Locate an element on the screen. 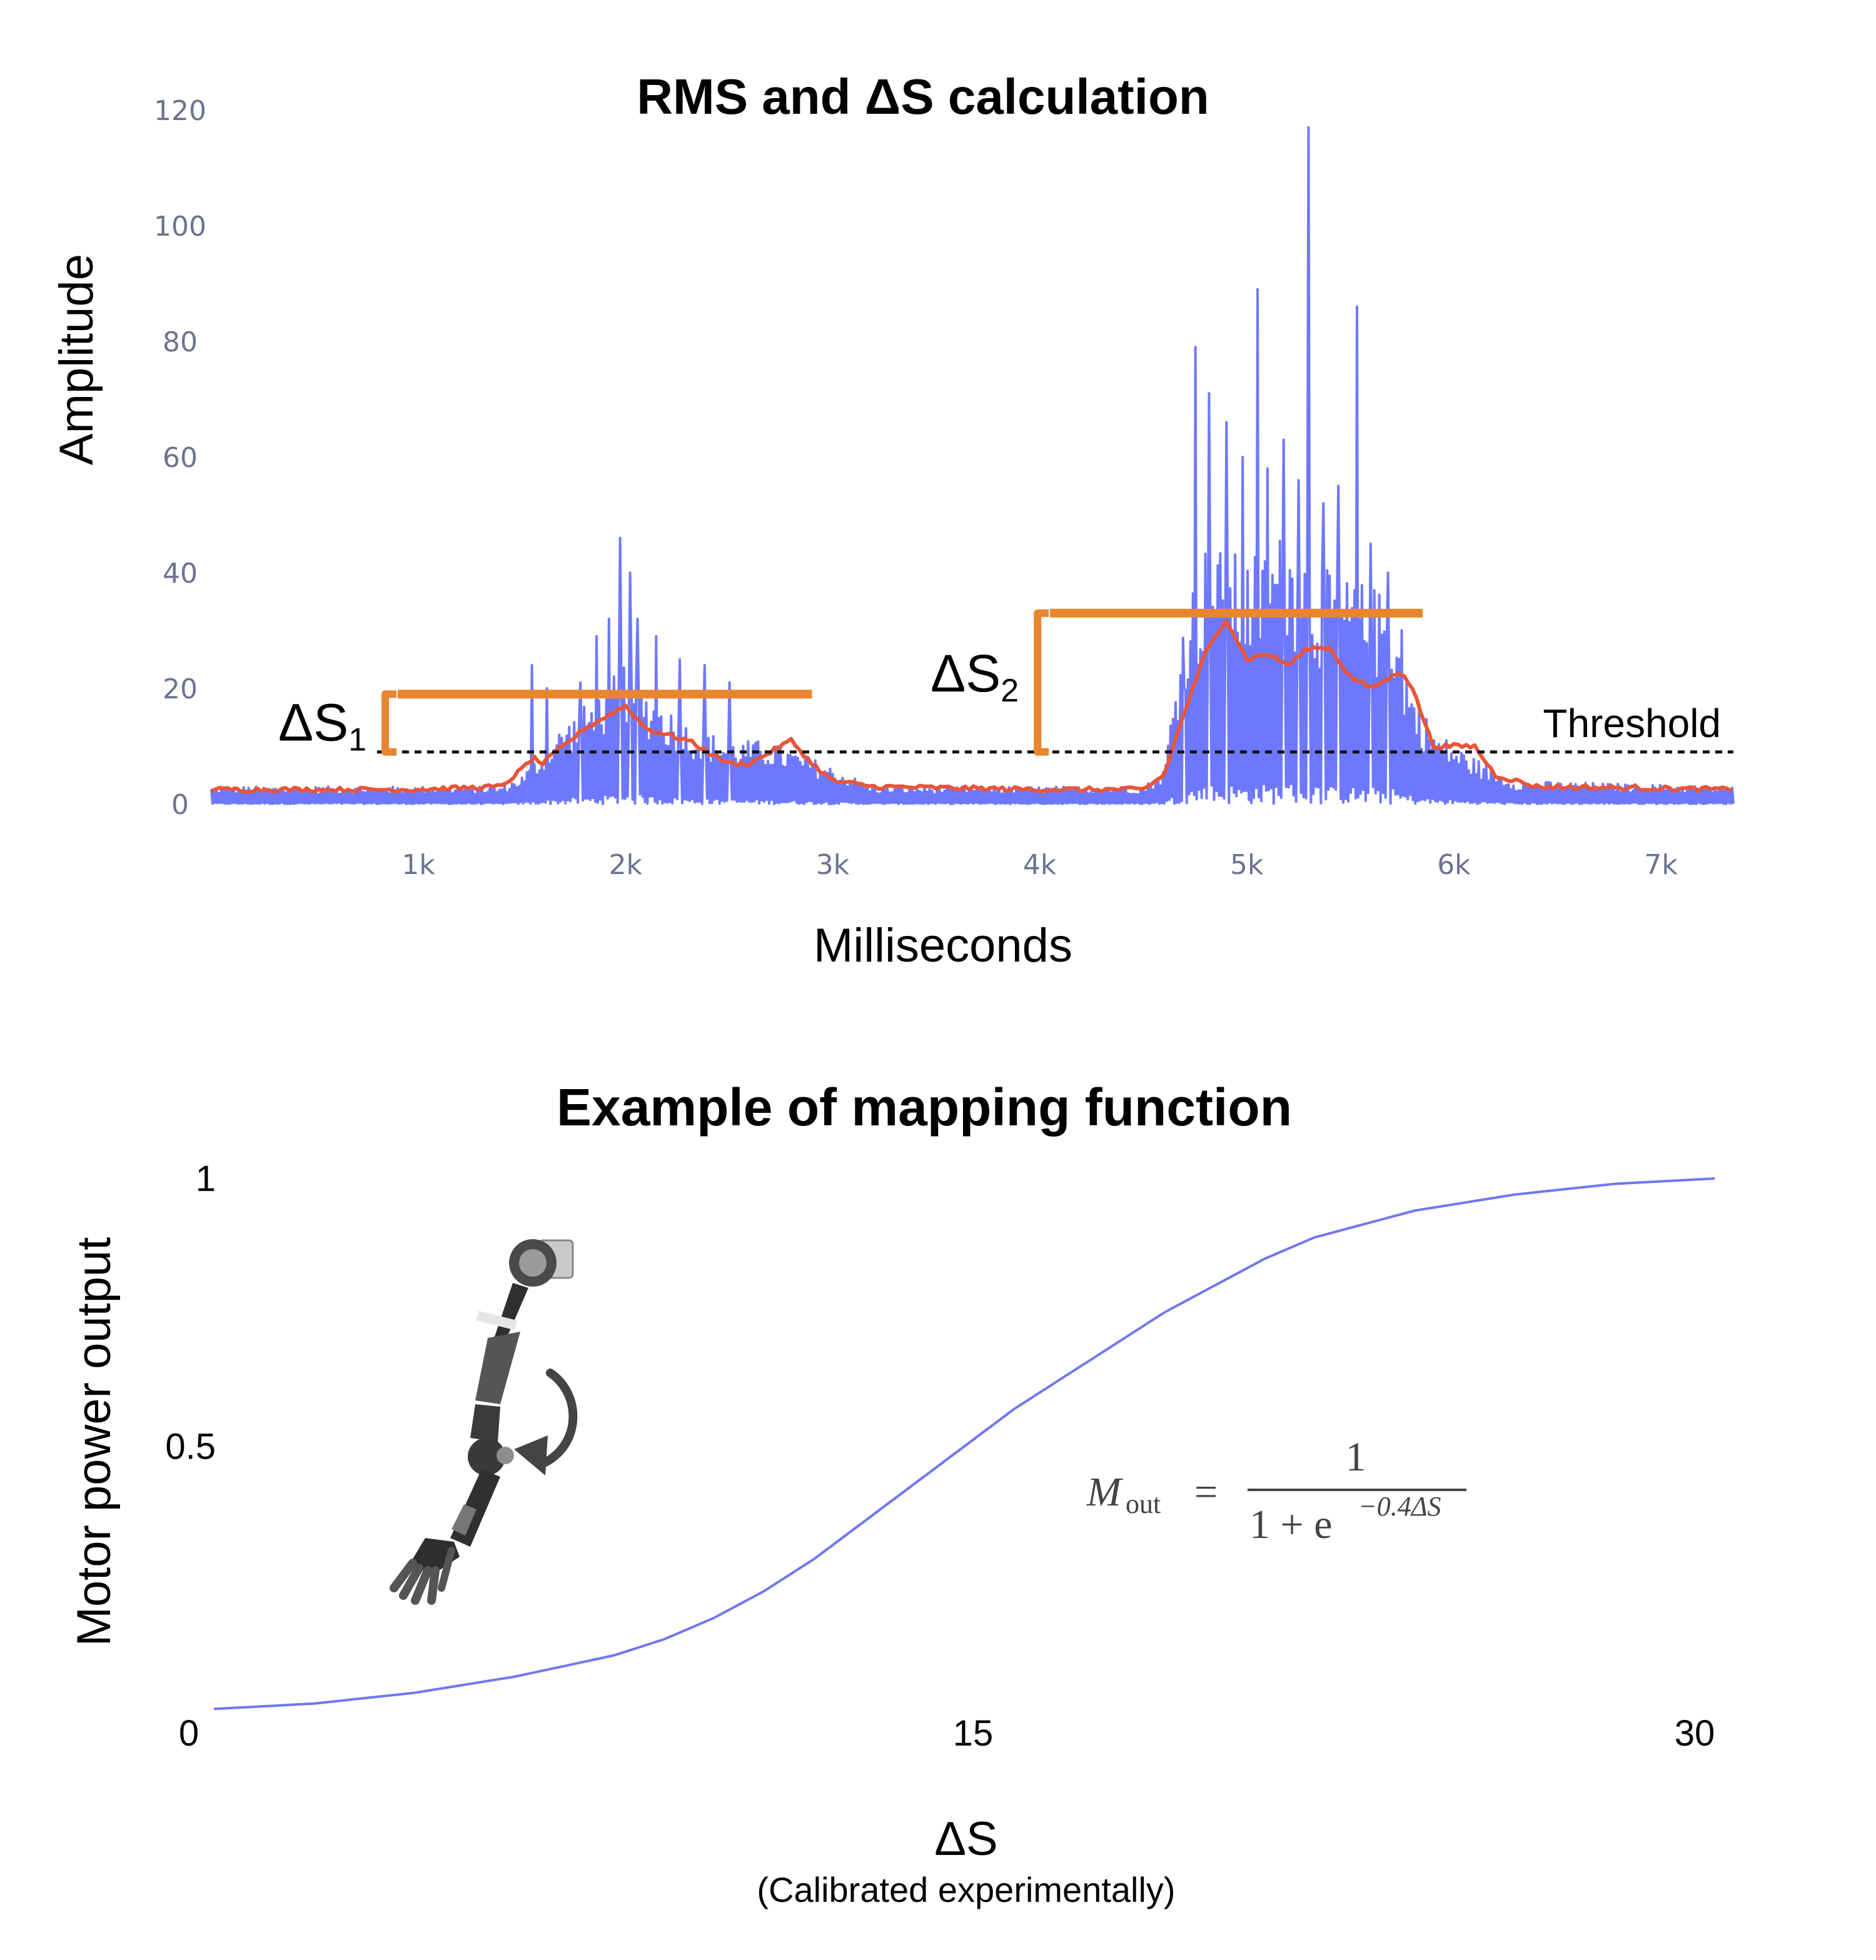 The image size is (1876, 1960). formula-lhs: M is located at coordinates (1105, 1492).